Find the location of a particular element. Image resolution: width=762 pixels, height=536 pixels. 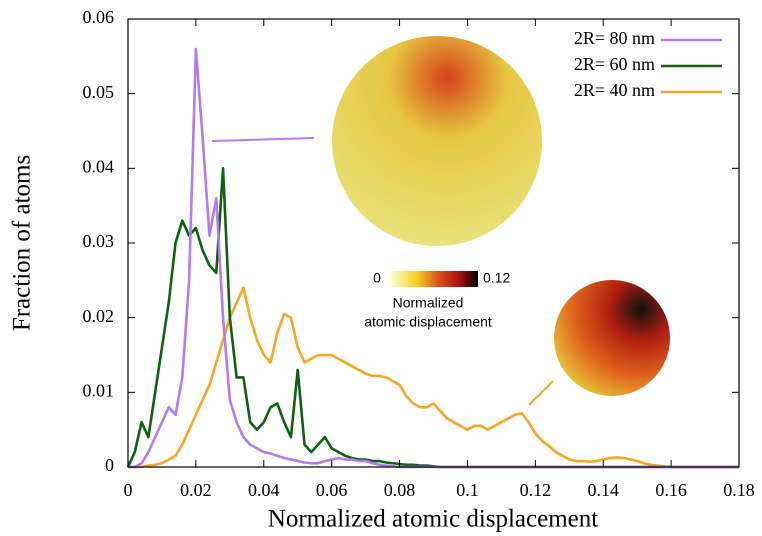

x-tick-label: 0.12 is located at coordinates (536, 490).